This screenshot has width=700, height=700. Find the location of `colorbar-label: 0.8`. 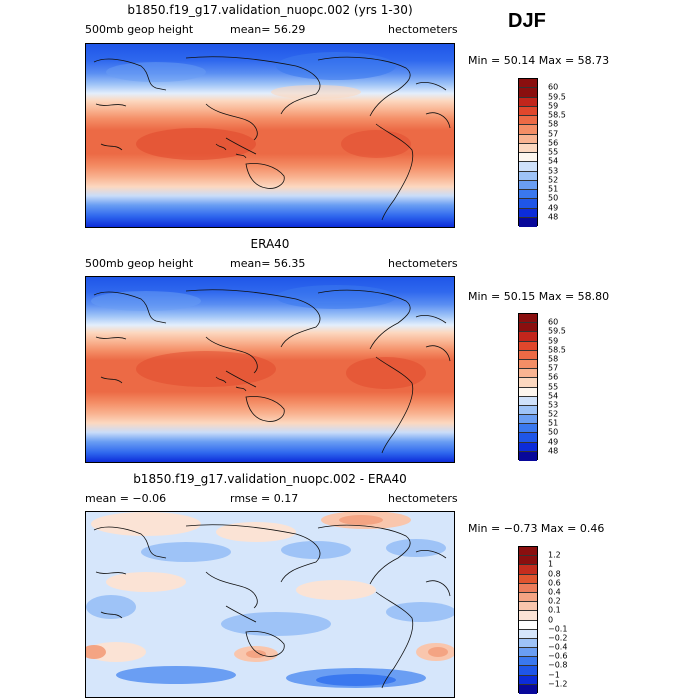

colorbar-label: 0.8 is located at coordinates (554, 574).